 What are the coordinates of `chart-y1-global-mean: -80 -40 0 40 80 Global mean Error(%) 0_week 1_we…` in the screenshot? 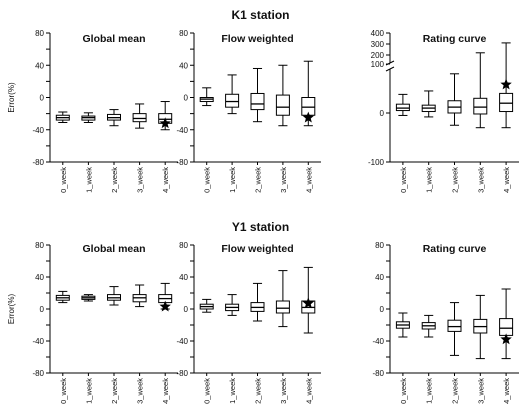 It's located at (92, 322).